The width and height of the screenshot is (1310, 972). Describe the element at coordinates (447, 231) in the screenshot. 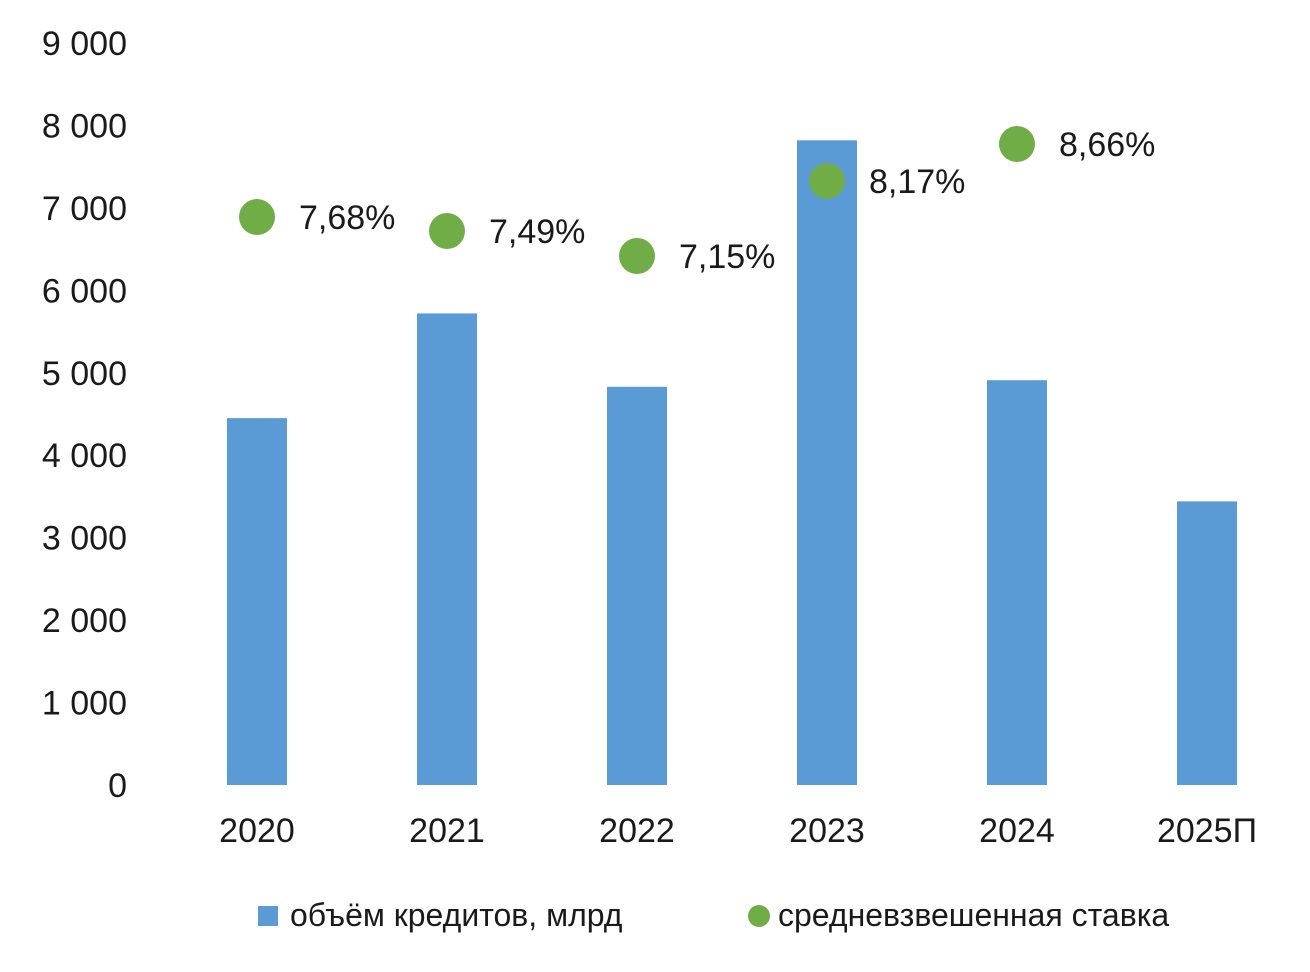

I see `rate-point-2021` at that location.